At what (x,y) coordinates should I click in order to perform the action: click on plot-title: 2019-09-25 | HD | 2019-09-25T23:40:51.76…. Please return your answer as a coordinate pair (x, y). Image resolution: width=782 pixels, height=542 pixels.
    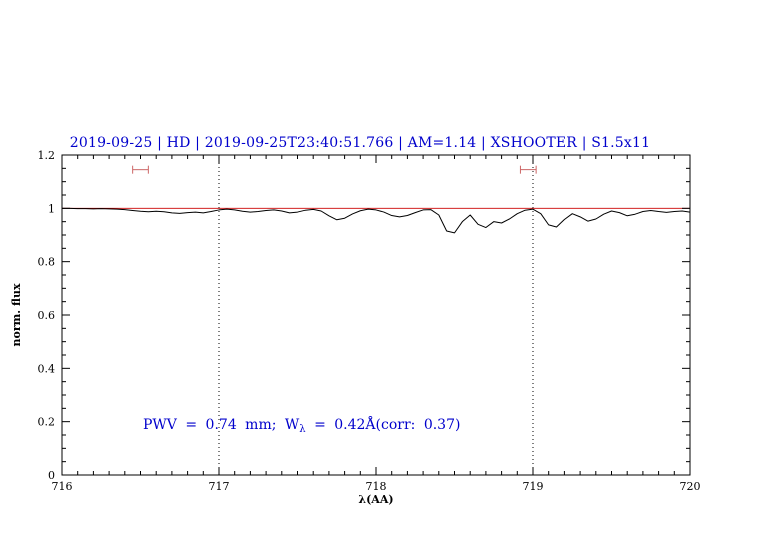
    Looking at the image, I should click on (360, 143).